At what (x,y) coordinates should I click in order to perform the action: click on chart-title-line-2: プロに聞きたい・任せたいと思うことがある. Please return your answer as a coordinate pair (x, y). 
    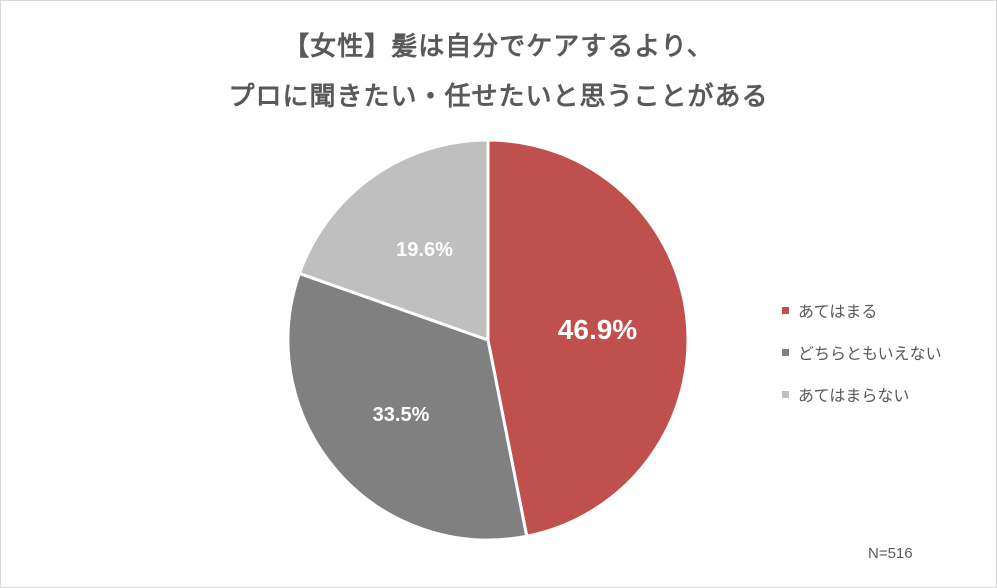
    Looking at the image, I should click on (498, 97).